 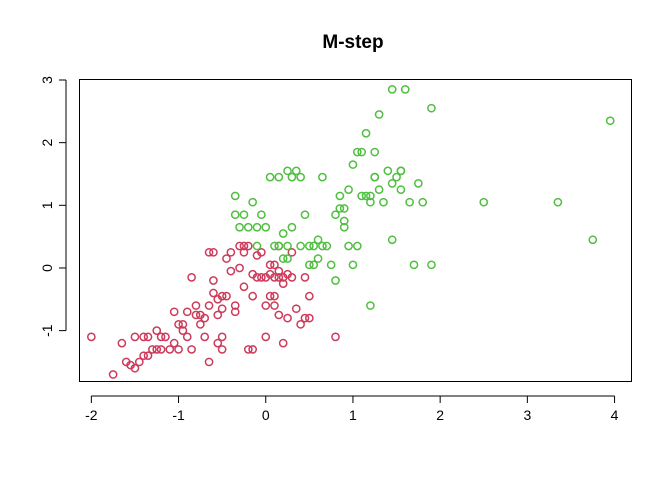 I want to click on x-tick-label: 0, so click(x=266, y=415).